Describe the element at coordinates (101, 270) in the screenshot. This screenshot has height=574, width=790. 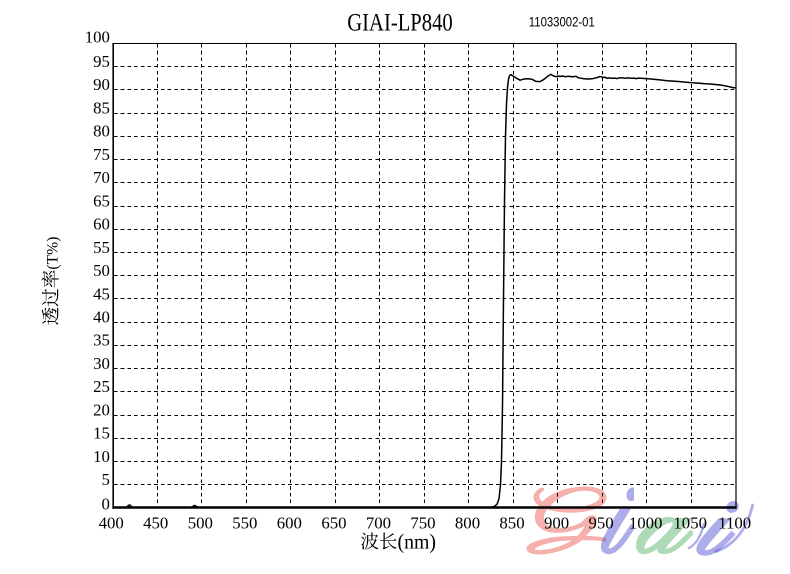
I see `svg-text: 50` at that location.